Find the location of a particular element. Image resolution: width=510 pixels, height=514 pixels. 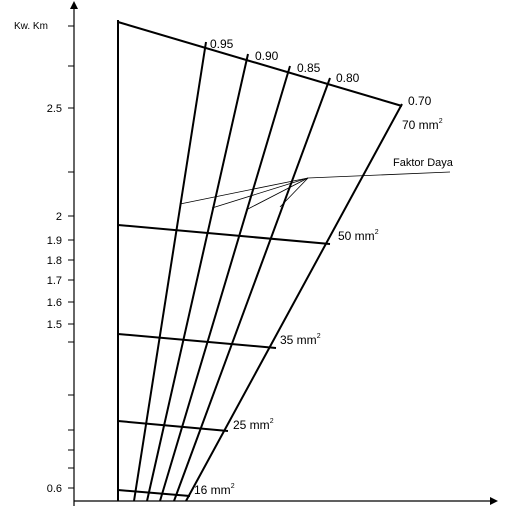

cs-label: 25 mm2 is located at coordinates (253, 425).